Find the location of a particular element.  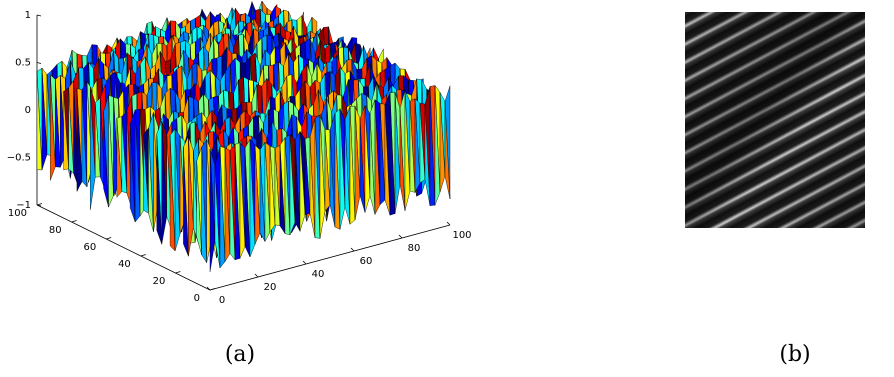

caption: (a) is located at coordinates (240, 354).